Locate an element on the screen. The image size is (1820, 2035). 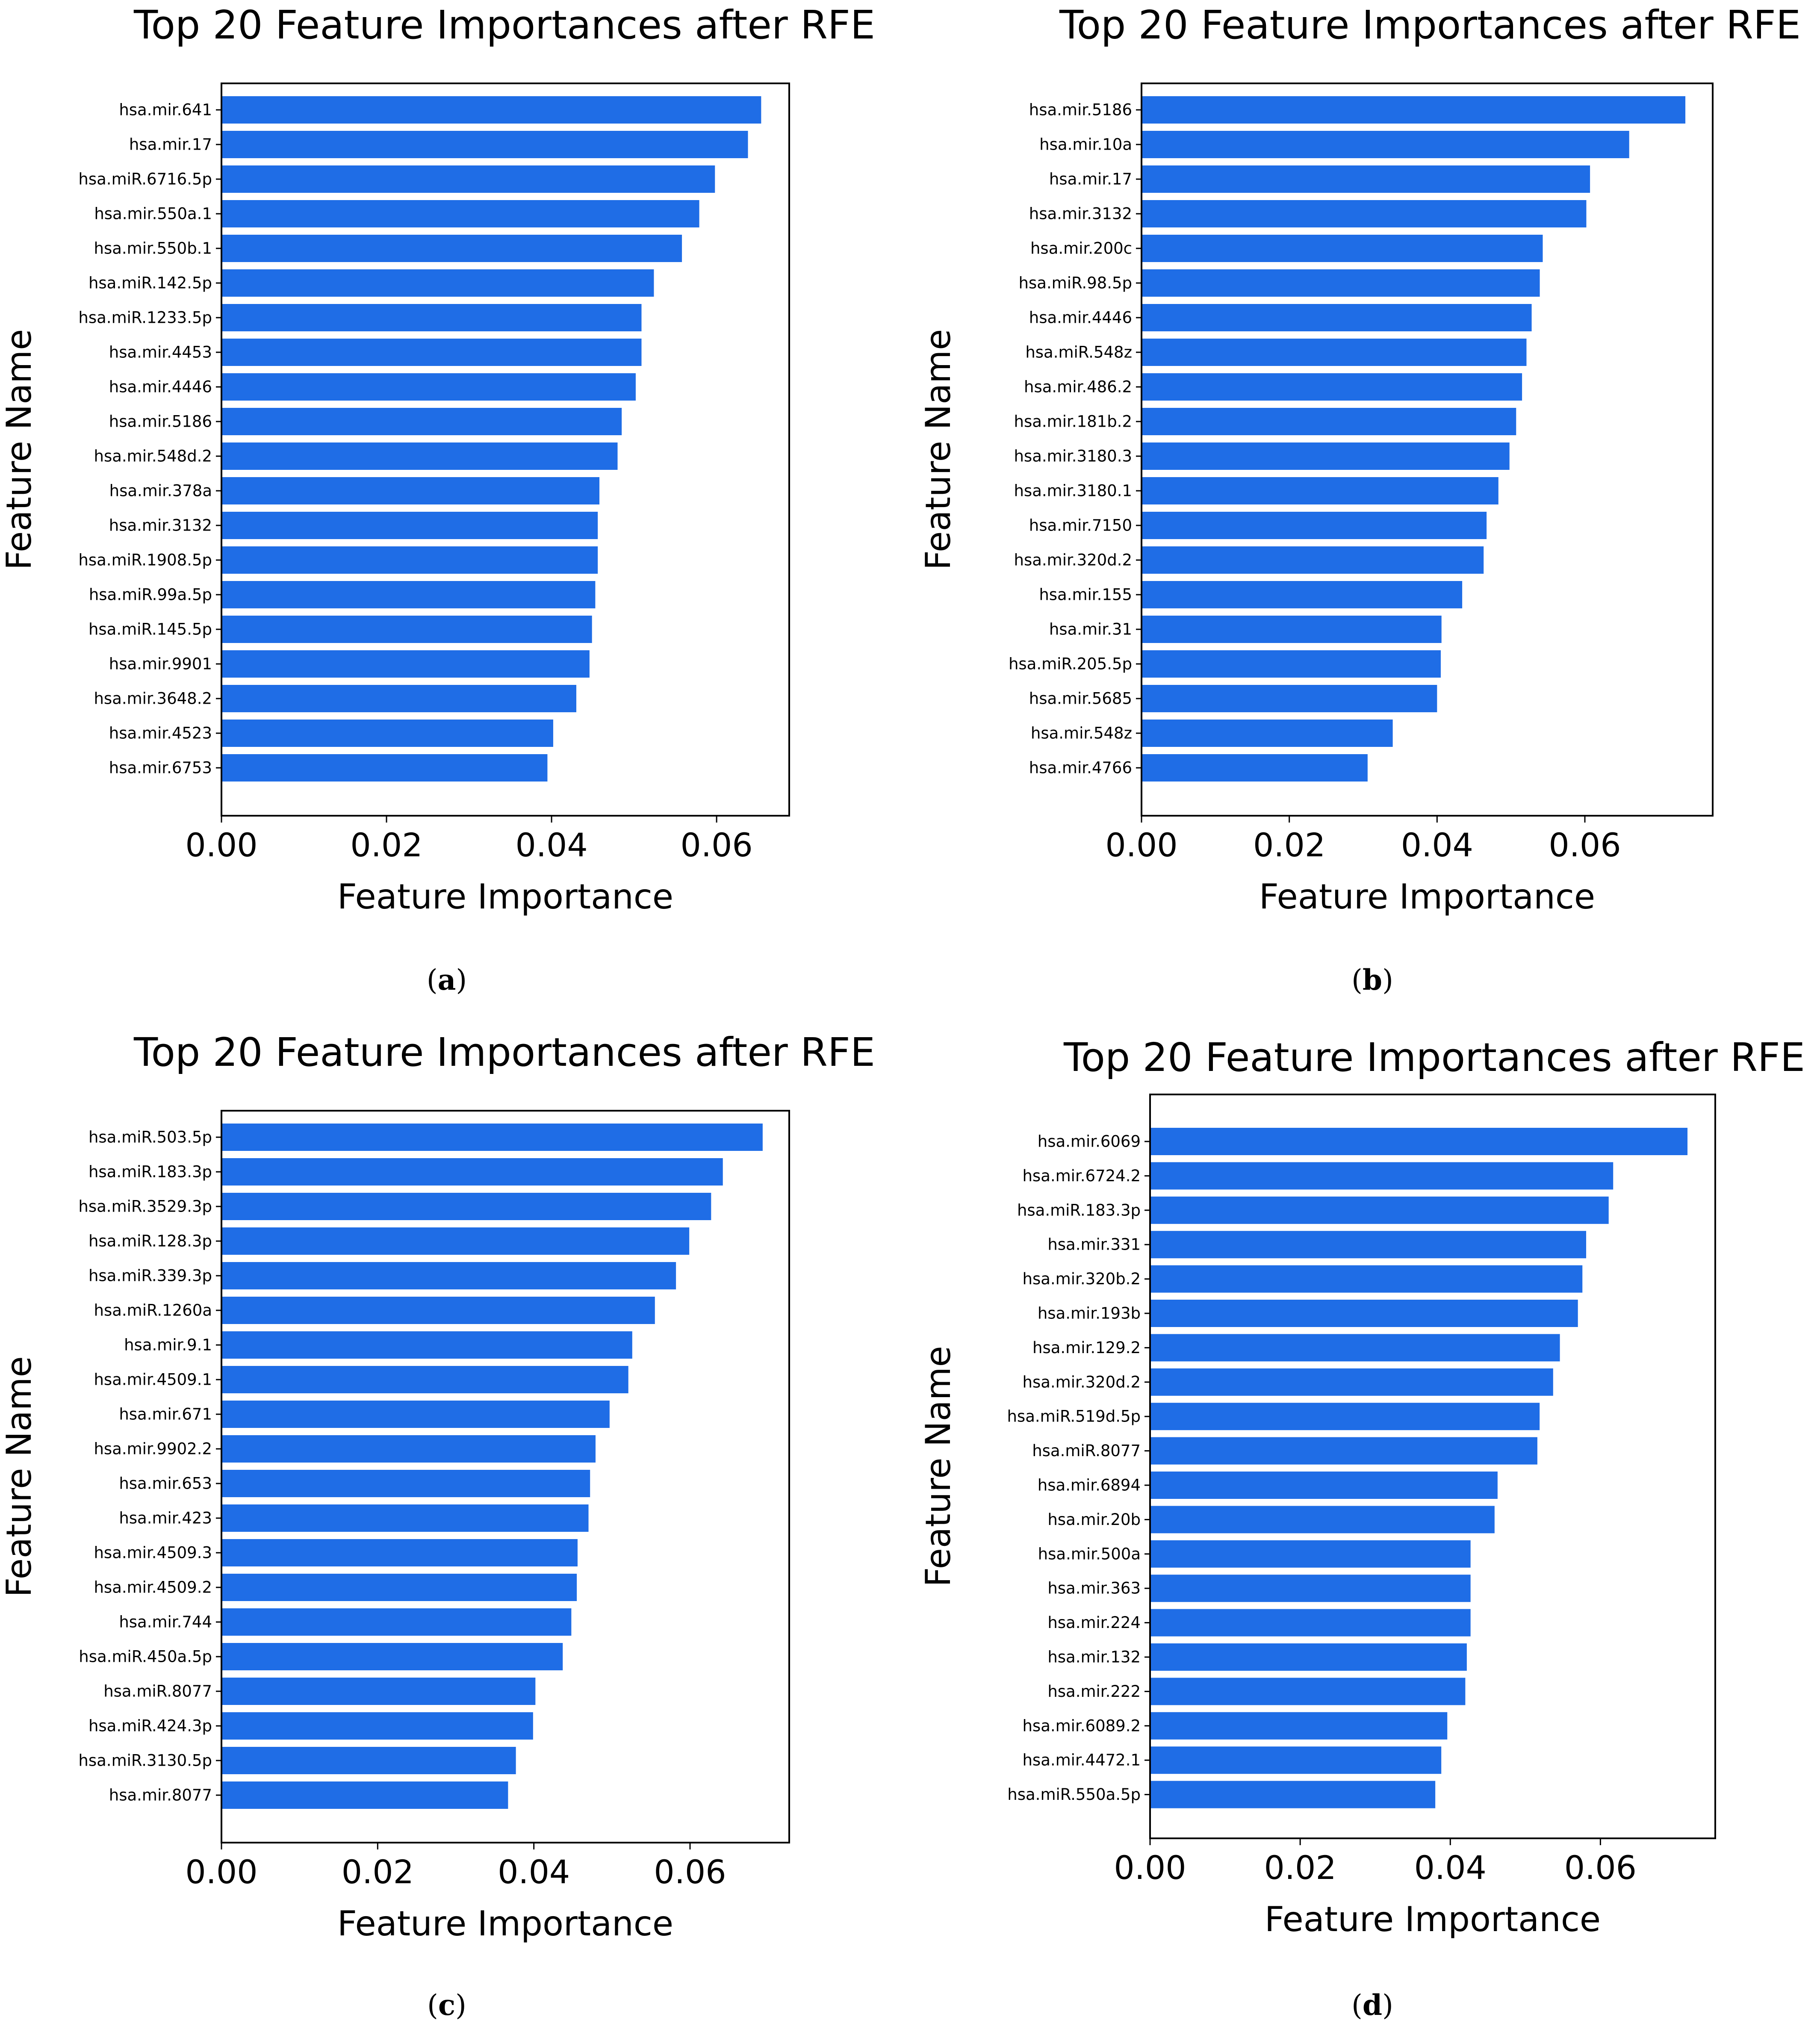
bar-hsa.miR.128.3p is located at coordinates (455, 1241).